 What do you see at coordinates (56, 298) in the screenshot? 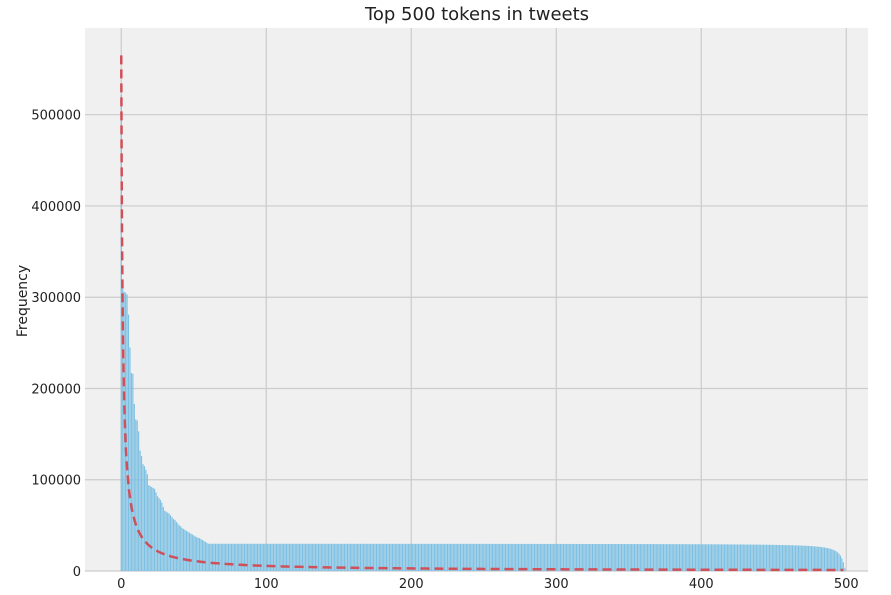
I see `y-tick-label: 300000` at bounding box center [56, 298].